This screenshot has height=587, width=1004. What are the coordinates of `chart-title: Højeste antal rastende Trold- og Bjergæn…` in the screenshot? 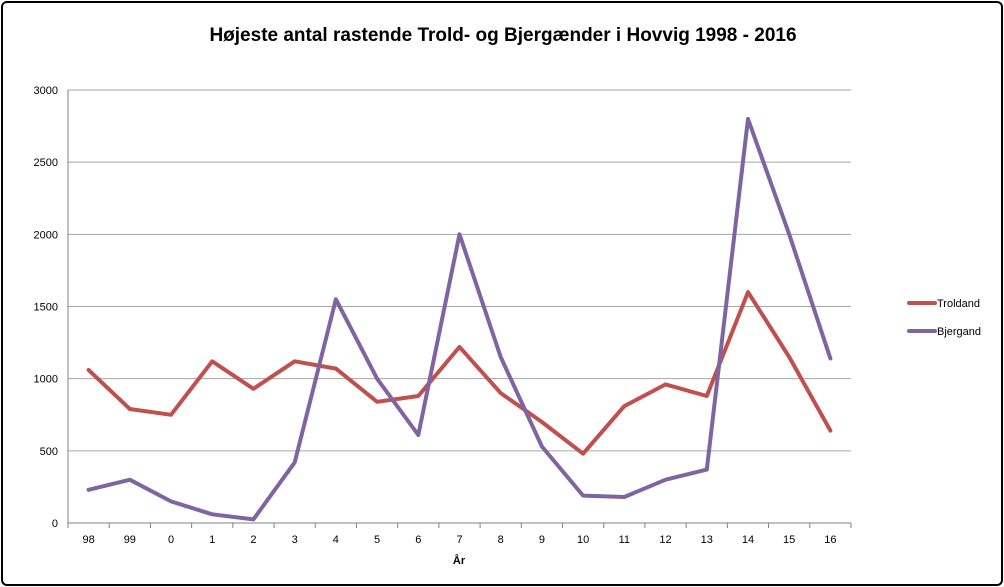 It's located at (502, 35).